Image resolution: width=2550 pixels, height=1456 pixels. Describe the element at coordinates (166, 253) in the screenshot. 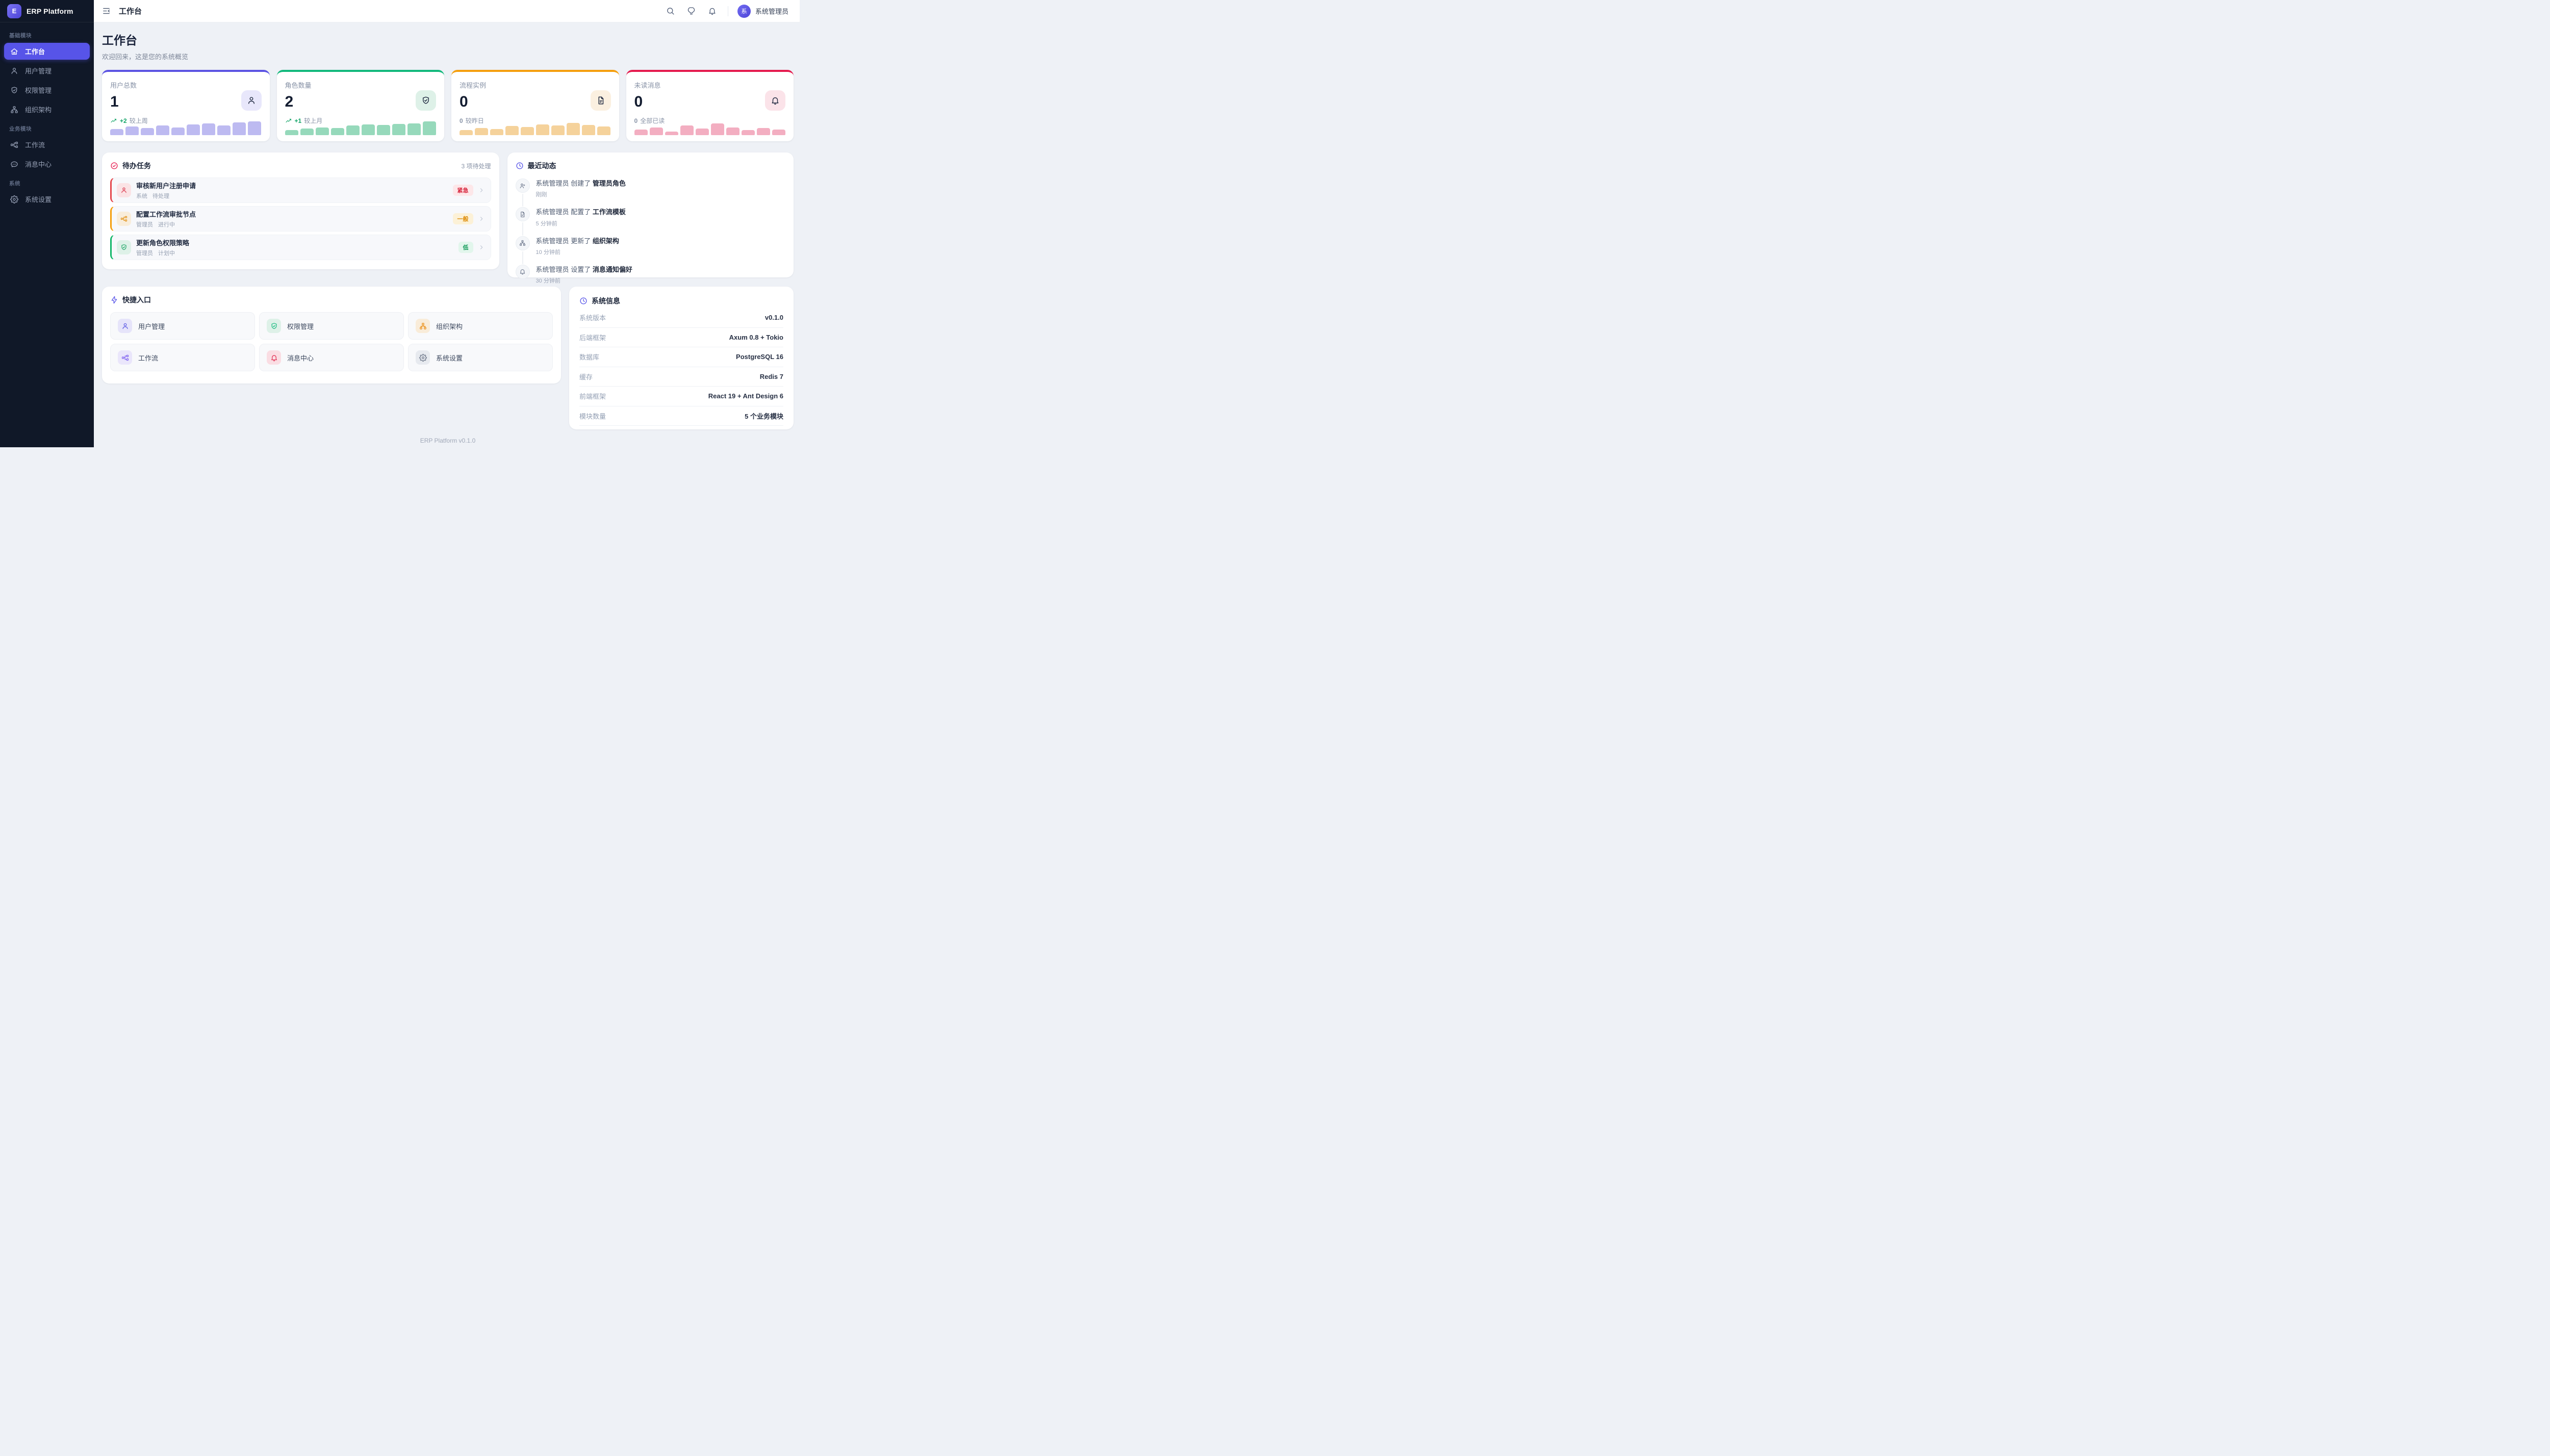

I see `task-status: 计划中` at that location.